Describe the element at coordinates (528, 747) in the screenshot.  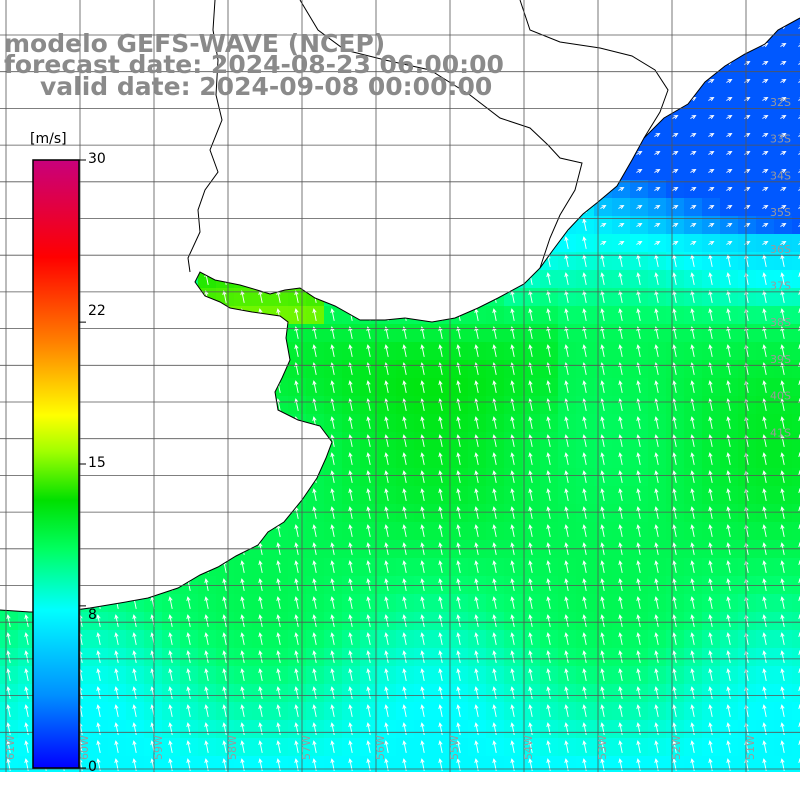
I see `longitude-label: 54W` at that location.